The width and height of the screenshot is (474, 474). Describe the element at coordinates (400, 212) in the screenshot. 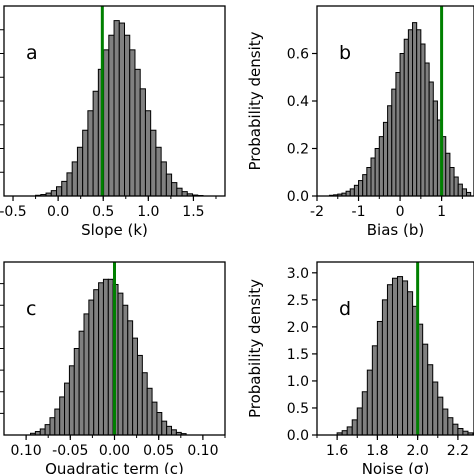

I see `x-tick-label: 0` at that location.